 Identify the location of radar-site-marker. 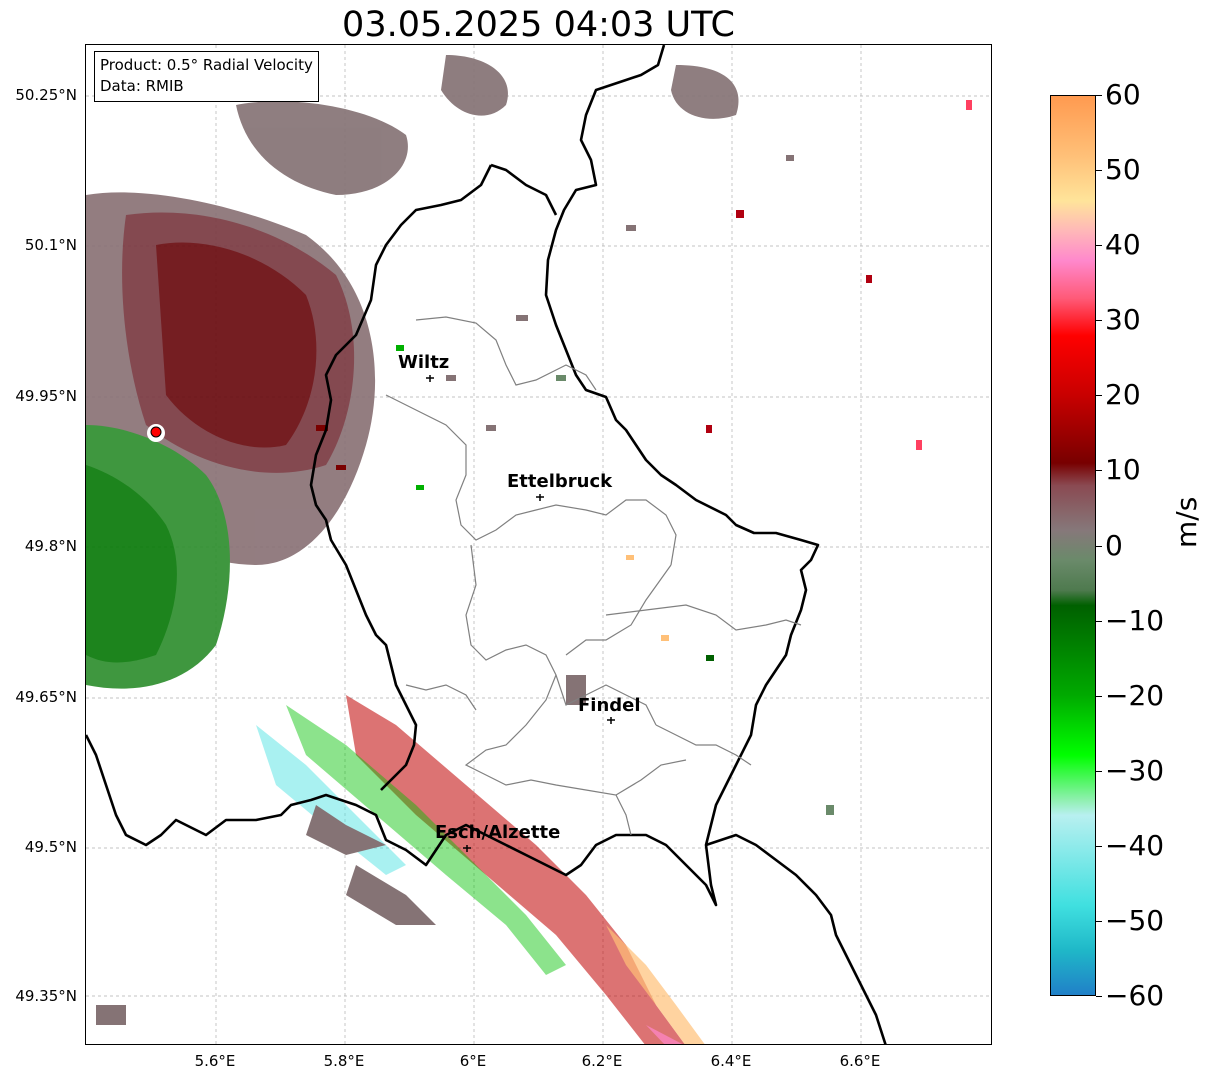
(156, 433).